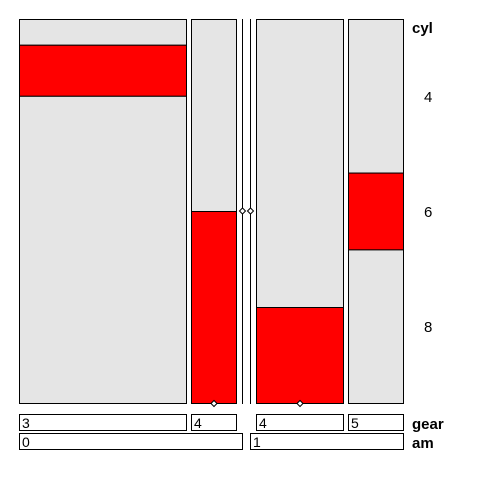 This screenshot has width=480, height=480. What do you see at coordinates (103, 32) in the screenshot?
I see `mosaic-cell-am0-gear3-cyl4` at bounding box center [103, 32].